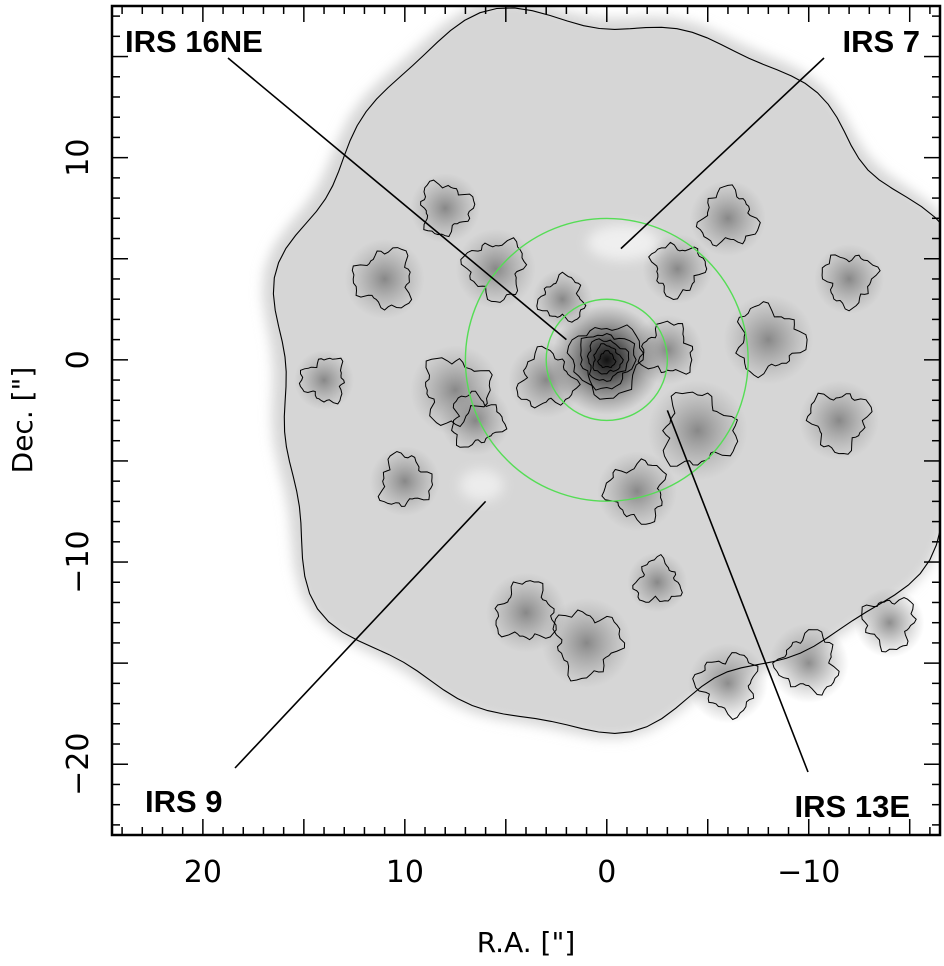 Image resolution: width=944 pixels, height=966 pixels. Describe the element at coordinates (184, 801) in the screenshot. I see `annotation-label: IRS 9` at that location.